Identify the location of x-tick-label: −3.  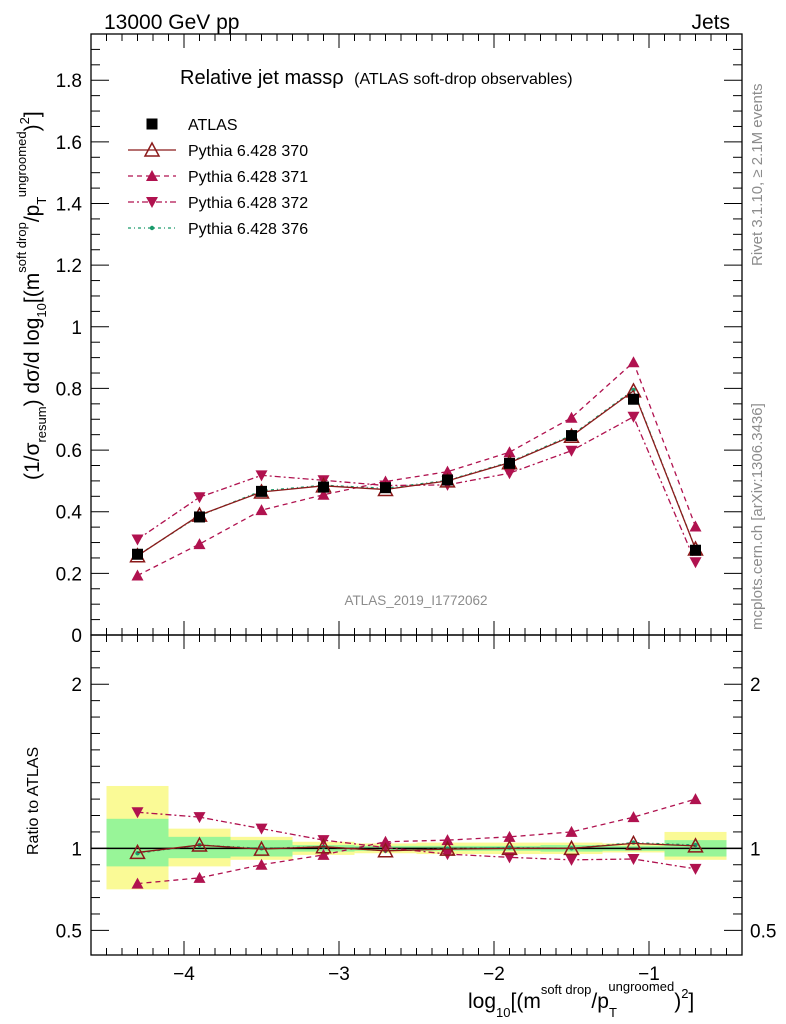
(339, 974).